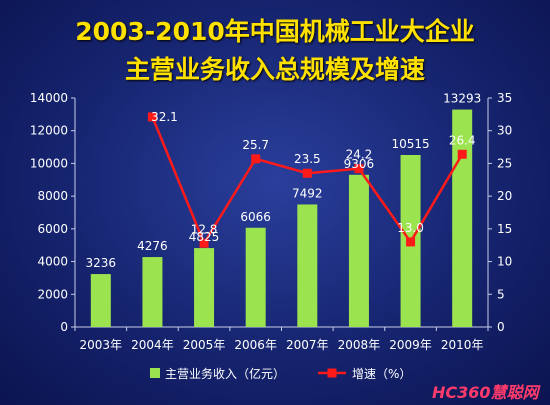 The height and width of the screenshot is (405, 550). I want to click on y-left-tick-label: 2000, so click(52, 294).